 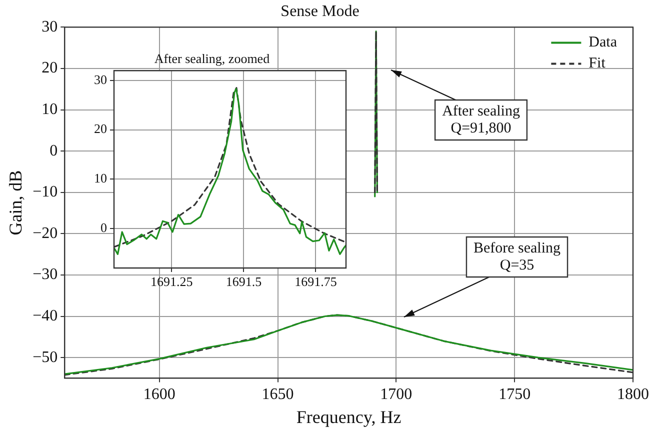 What do you see at coordinates (514, 395) in the screenshot?
I see `x-tick-label: 1750` at bounding box center [514, 395].